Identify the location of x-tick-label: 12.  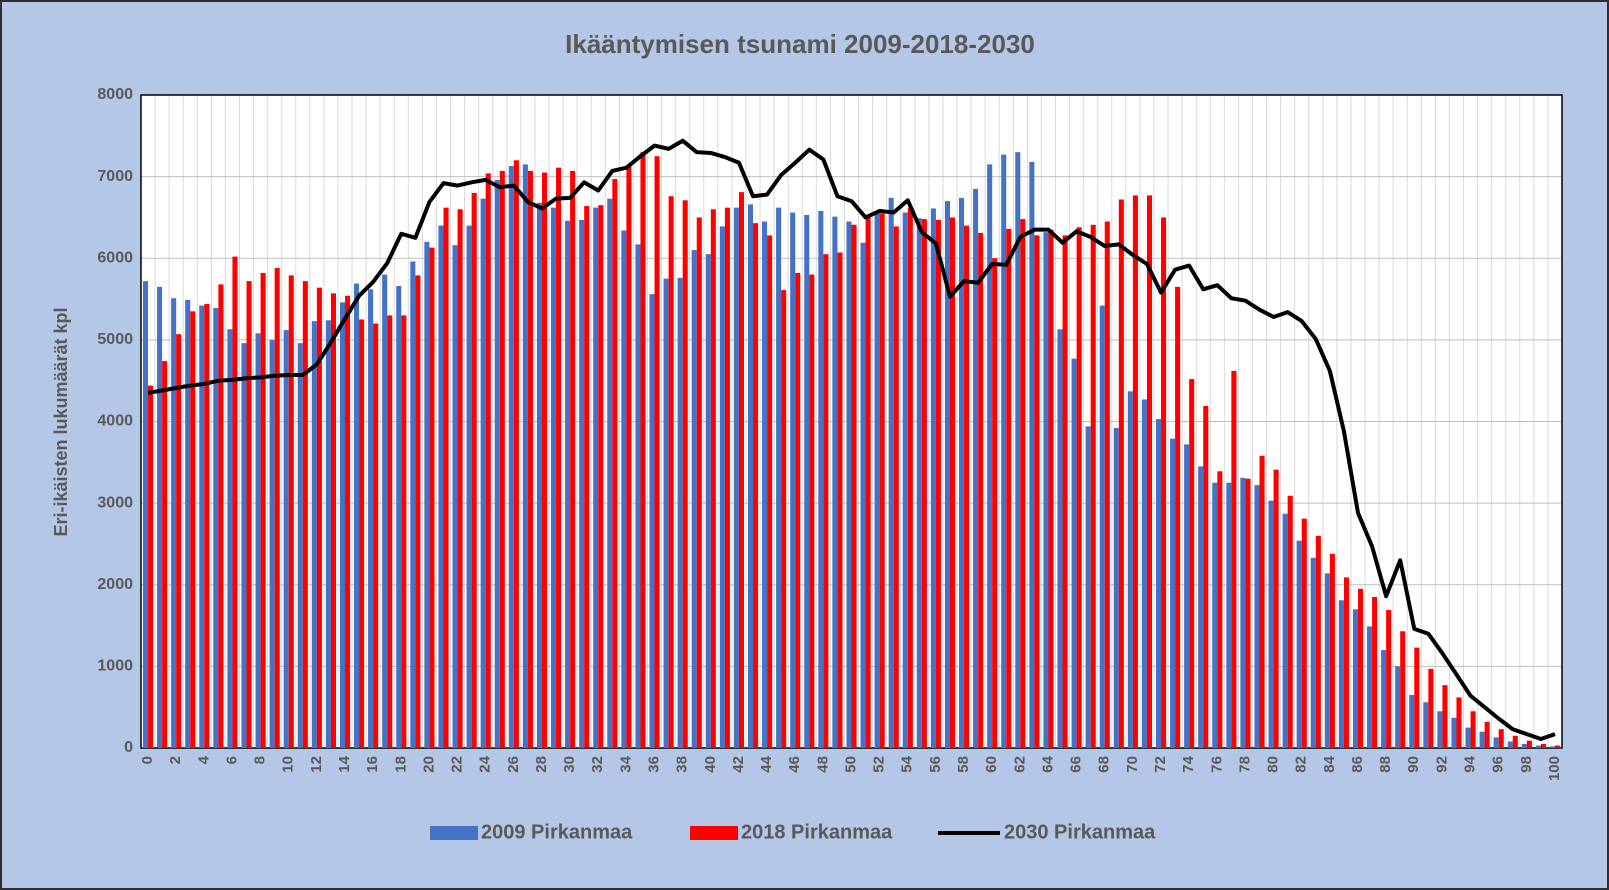
(316, 764).